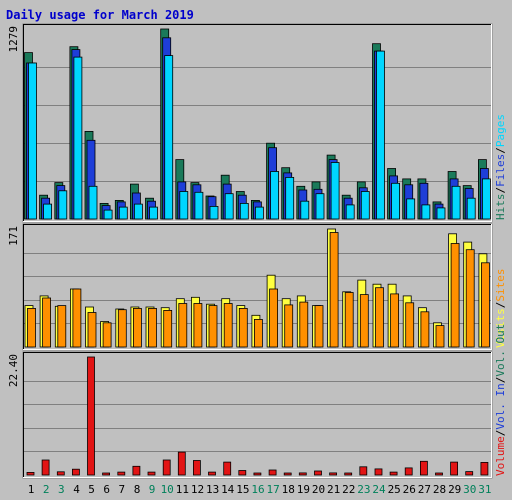 The width and height of the screenshot is (512, 500). What do you see at coordinates (91, 489) in the screenshot?
I see `x-tick-label: 5` at bounding box center [91, 489].